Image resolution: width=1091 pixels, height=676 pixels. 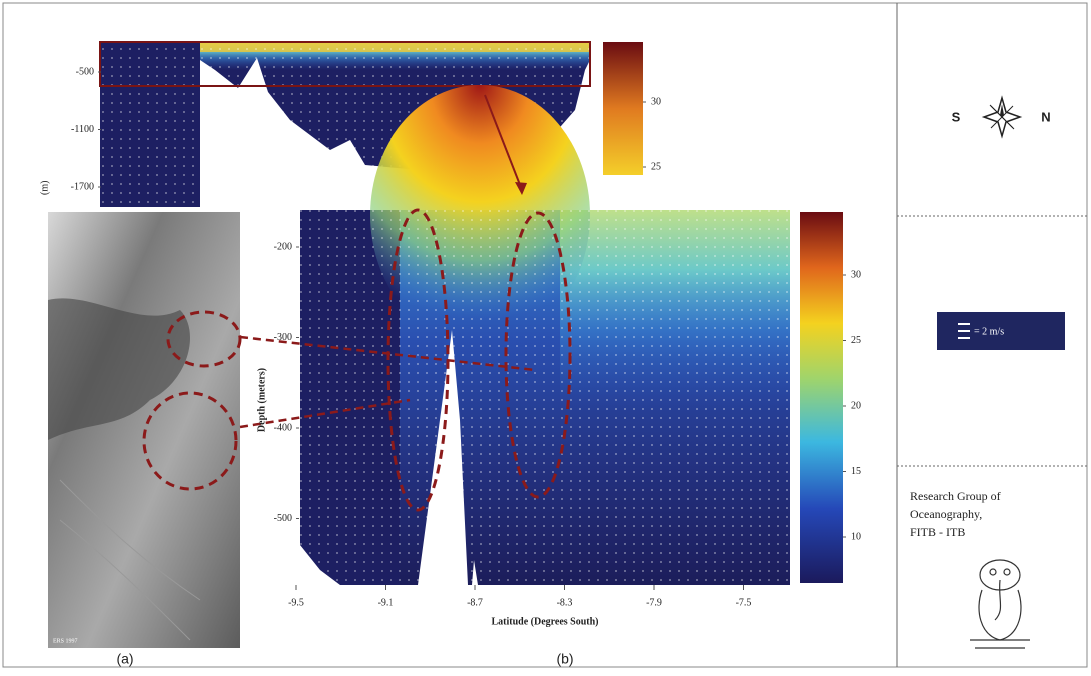 I want to click on image-credit: ERS 1997, so click(x=65, y=641).